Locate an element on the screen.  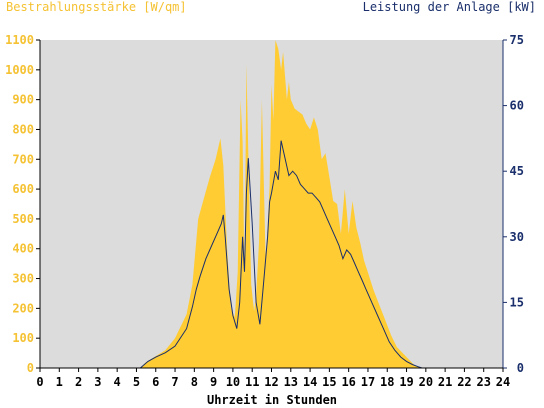
left-tick-label: 100 is located at coordinates (23, 338).